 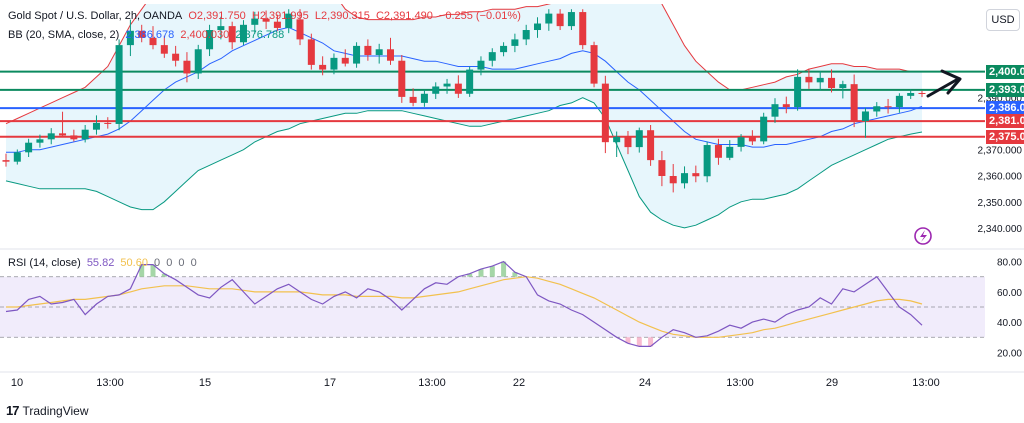 What do you see at coordinates (280, 16) in the screenshot?
I see `legend-high: H2,391.995` at bounding box center [280, 16].